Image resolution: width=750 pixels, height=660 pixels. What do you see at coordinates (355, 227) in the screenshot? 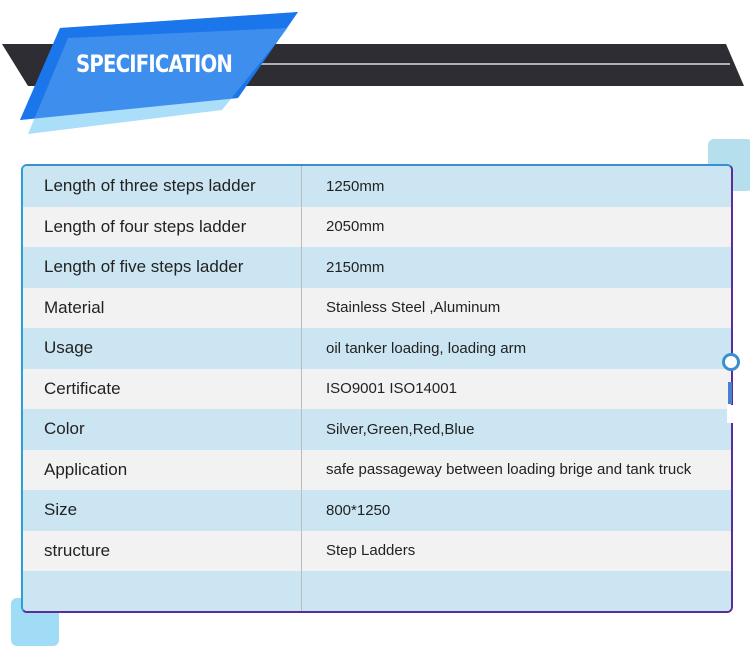
I see `spec-value: 2050mm` at bounding box center [355, 227].